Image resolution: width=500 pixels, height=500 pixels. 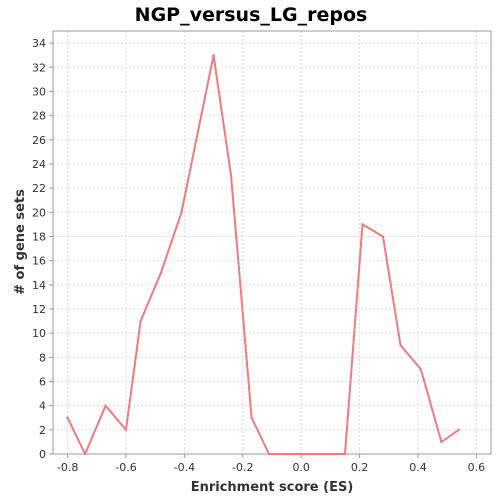 What do you see at coordinates (20, 242) in the screenshot?
I see `y-axis-label: # of gene sets` at bounding box center [20, 242].